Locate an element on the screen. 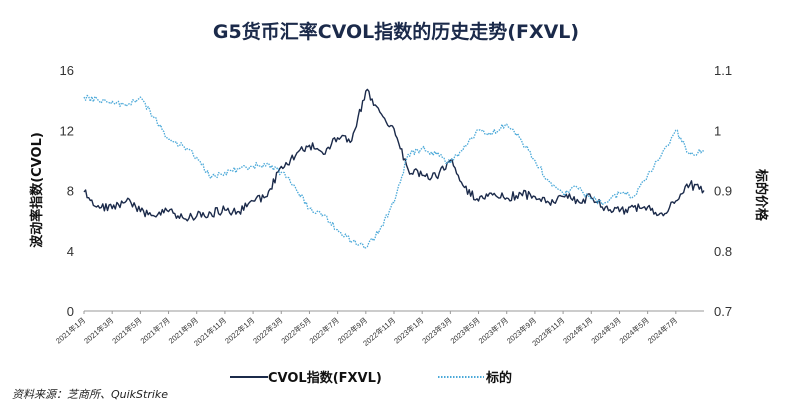 Image resolution: width=792 pixels, height=413 pixels. legend: CVOL指数(FXVL) 标的 is located at coordinates (371, 378).